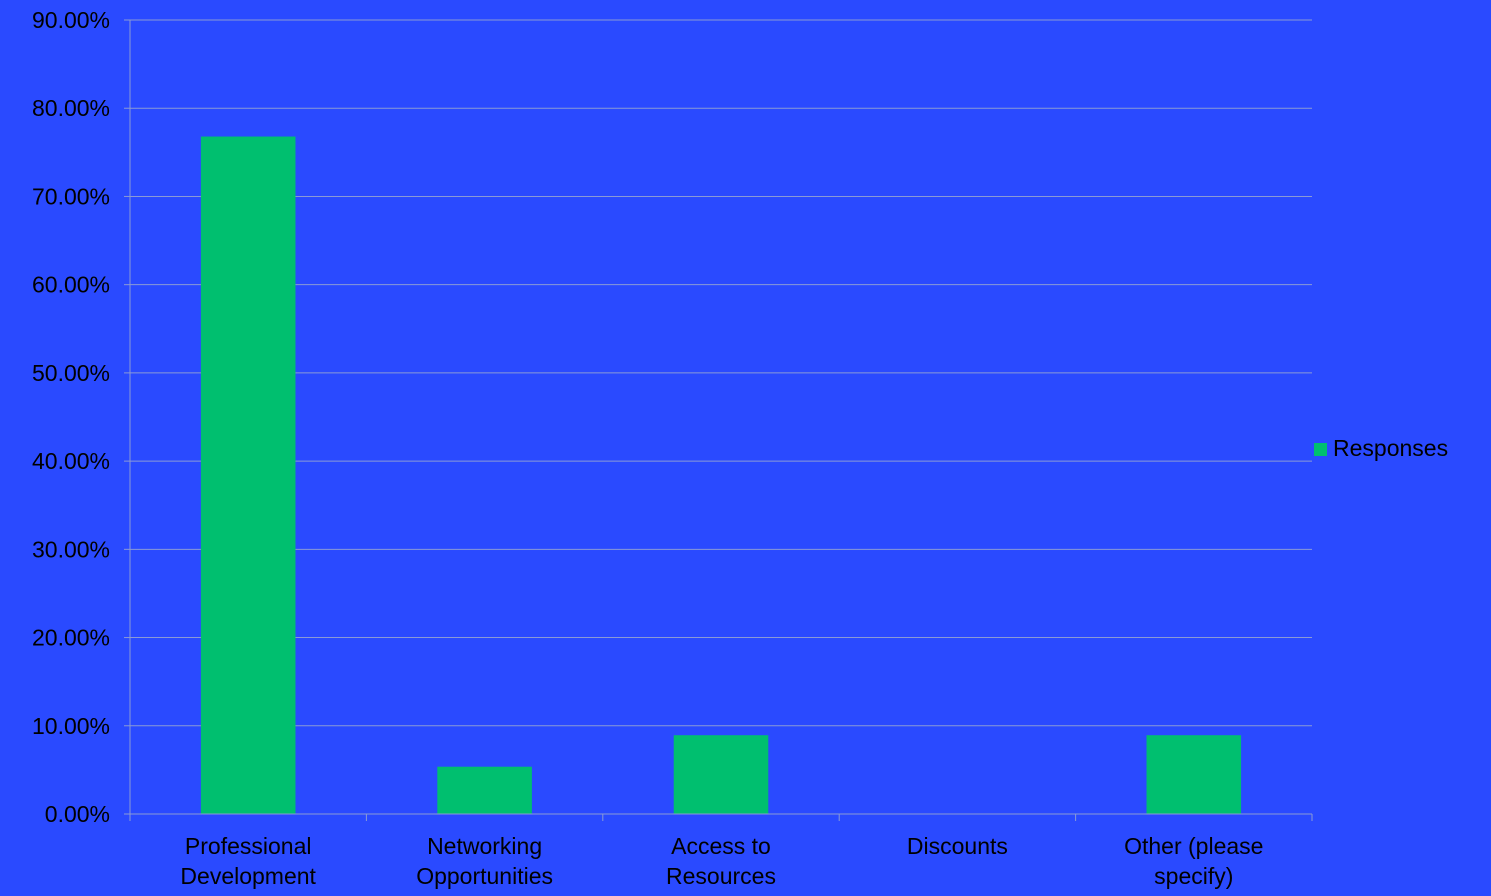 The image size is (1491, 896). What do you see at coordinates (71, 285) in the screenshot?
I see `y-tick-label: 60.00%` at bounding box center [71, 285].